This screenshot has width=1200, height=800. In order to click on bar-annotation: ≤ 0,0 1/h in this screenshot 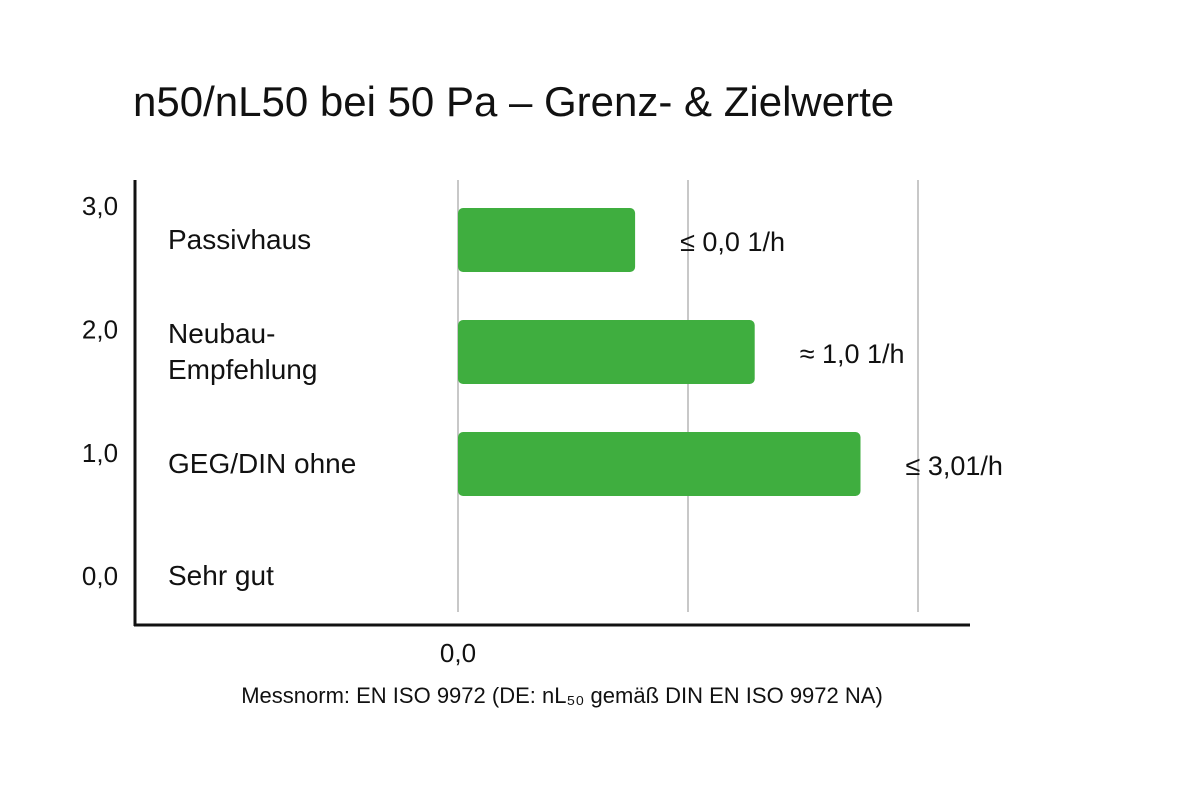, I will do `click(732, 242)`.